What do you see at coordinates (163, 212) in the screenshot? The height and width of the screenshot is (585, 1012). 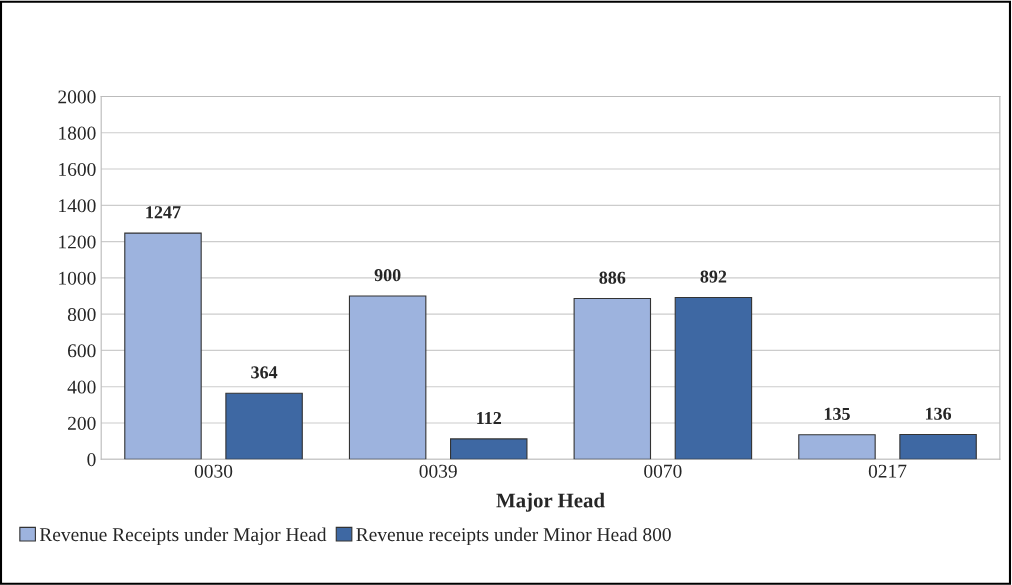 I see `data-label: 1247` at bounding box center [163, 212].